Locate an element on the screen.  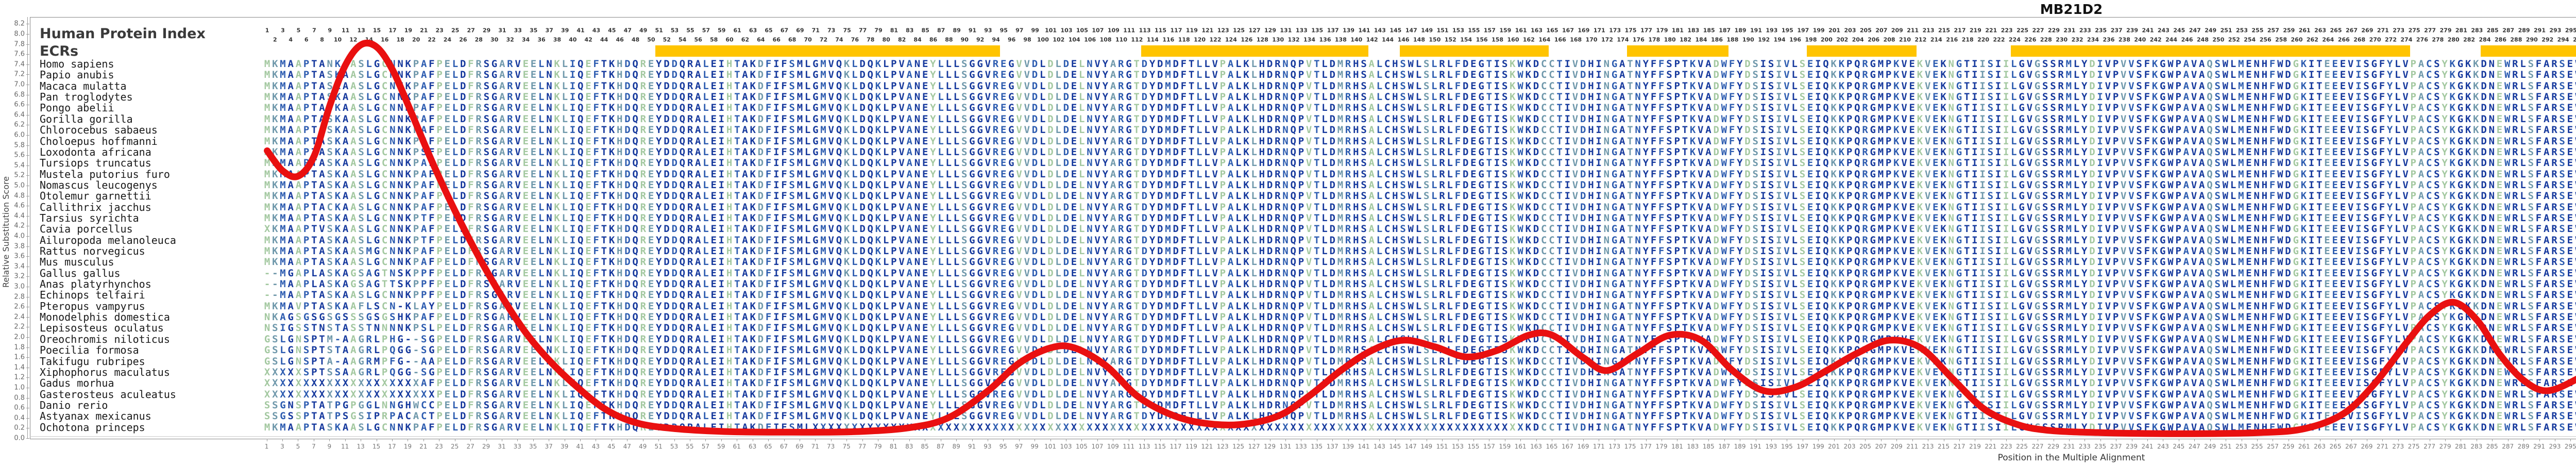
x-tick-label-top: 139 is located at coordinates (1349, 30).